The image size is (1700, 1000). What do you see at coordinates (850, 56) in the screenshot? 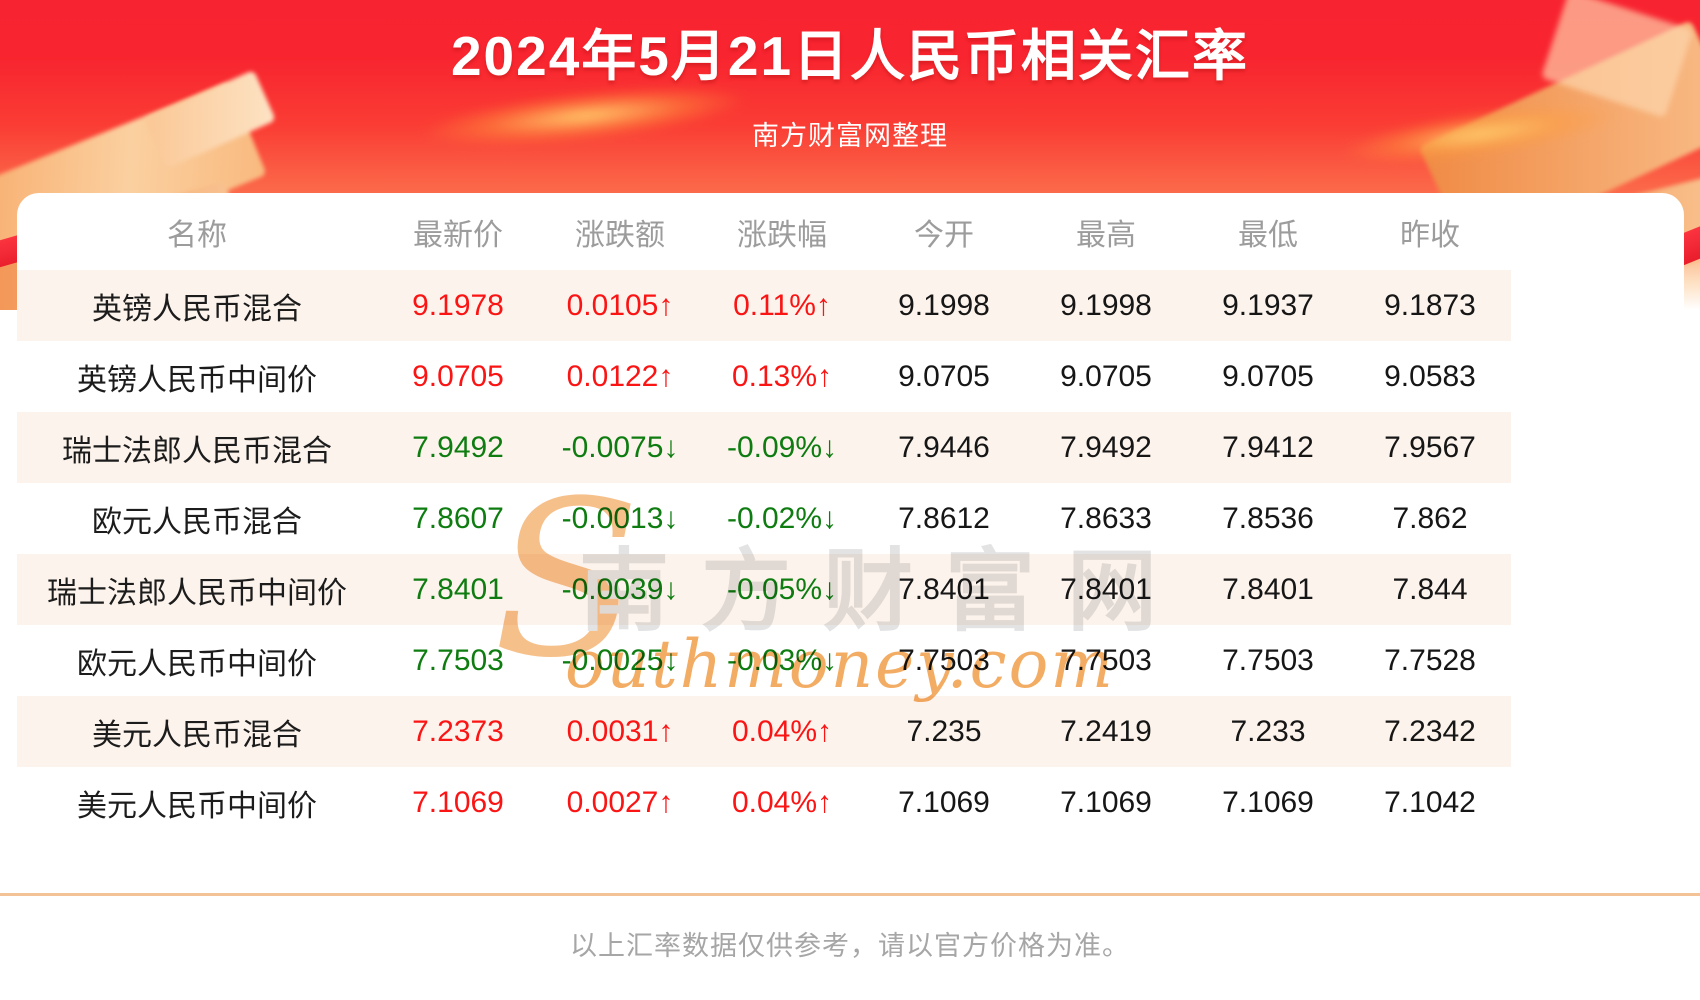
I see `page-title: 2024年5月21日人民币相关汇率` at bounding box center [850, 56].